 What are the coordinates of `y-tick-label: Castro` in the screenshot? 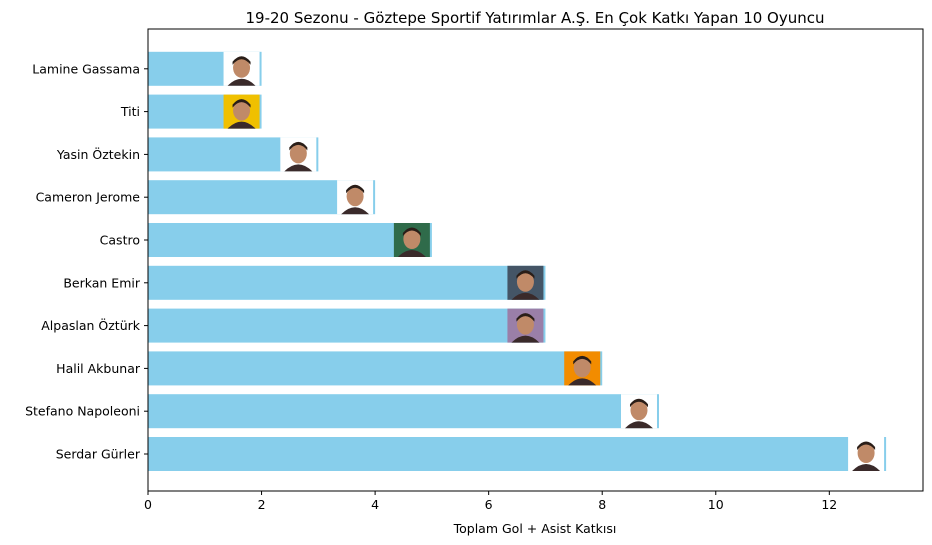 It's located at (120, 240).